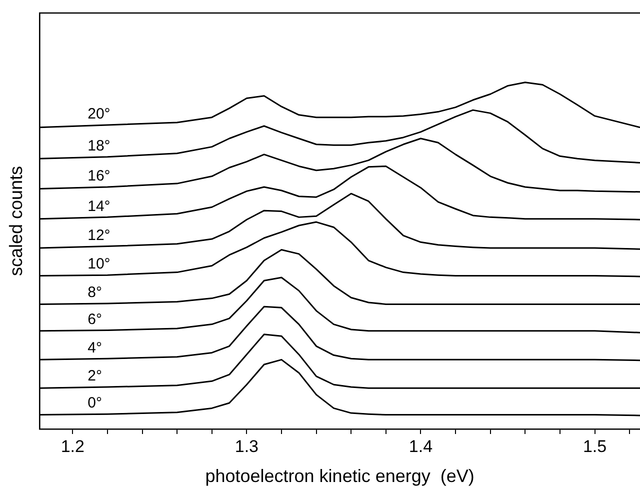 The width and height of the screenshot is (640, 492). What do you see at coordinates (95, 403) in the screenshot?
I see `series-label: 0°` at bounding box center [95, 403].